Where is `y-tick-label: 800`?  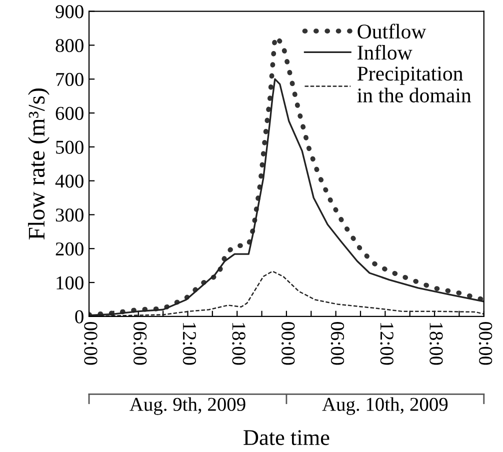 y-tick-label: 800 is located at coordinates (70, 45).